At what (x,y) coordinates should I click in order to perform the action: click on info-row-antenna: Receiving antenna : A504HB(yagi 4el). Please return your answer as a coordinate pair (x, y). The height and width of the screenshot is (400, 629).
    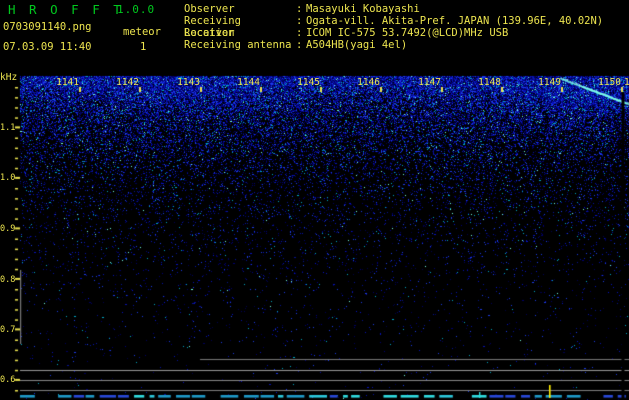
    Looking at the image, I should click on (393, 45).